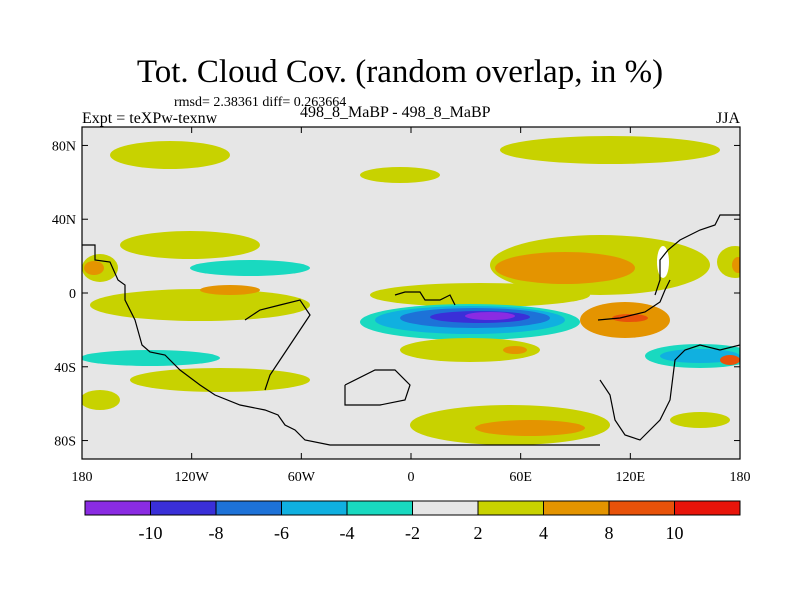 The image size is (800, 600). I want to click on x-tick-label: 120E, so click(631, 477).